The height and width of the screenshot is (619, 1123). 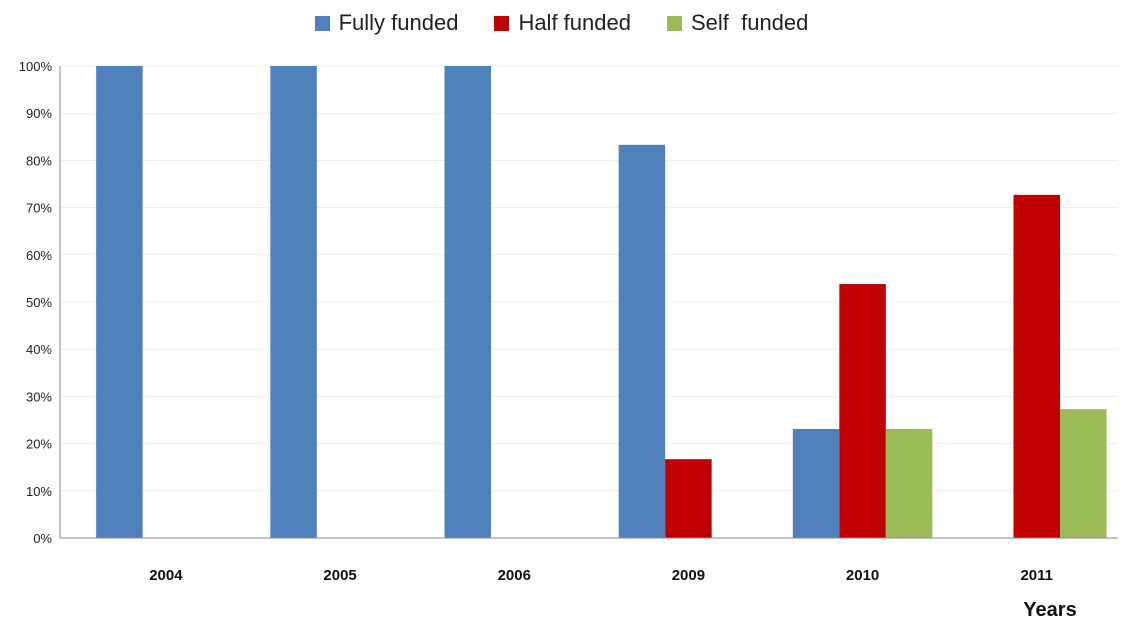 What do you see at coordinates (1036, 575) in the screenshot?
I see `x-tick-label: 2011` at bounding box center [1036, 575].